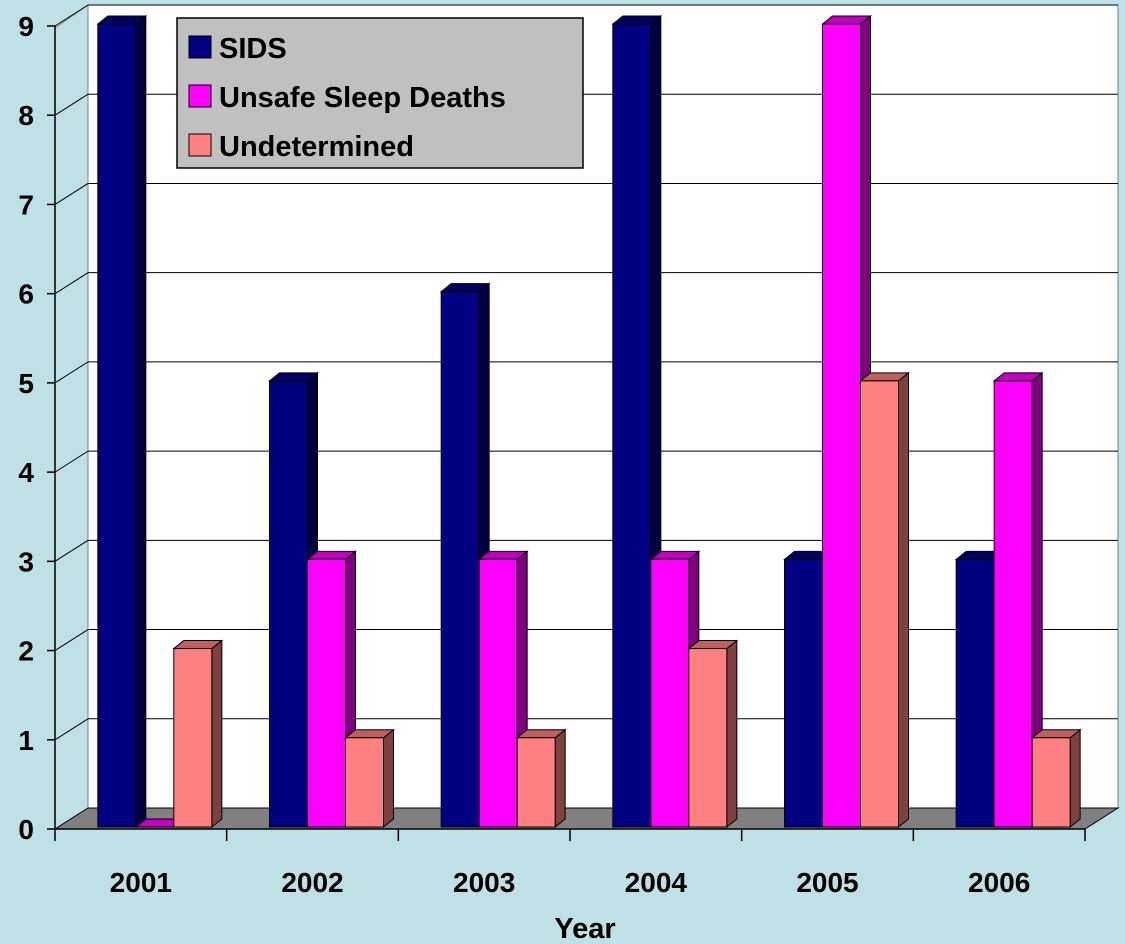 This screenshot has width=1125, height=944. Describe the element at coordinates (71, 417) in the screenshot. I see `side-wall` at that location.